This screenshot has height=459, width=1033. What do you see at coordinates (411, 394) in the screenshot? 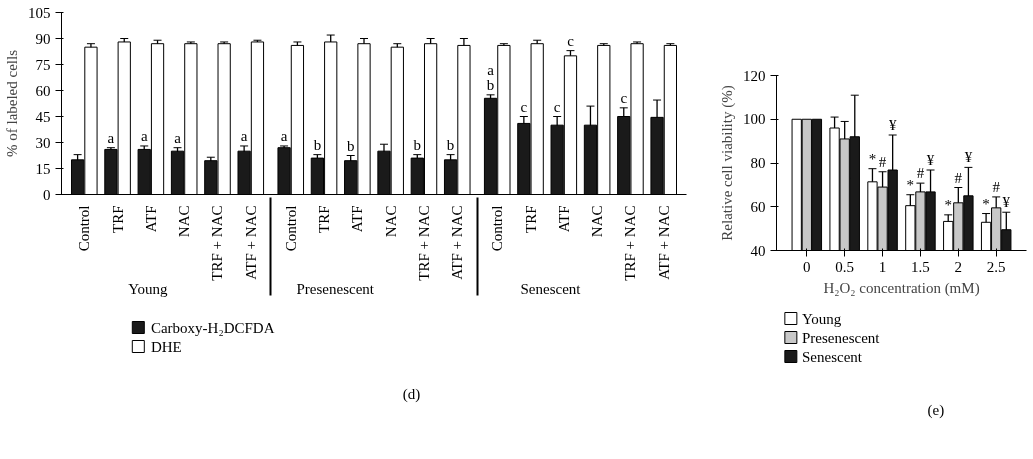
I see `text: (d)` at bounding box center [411, 394].